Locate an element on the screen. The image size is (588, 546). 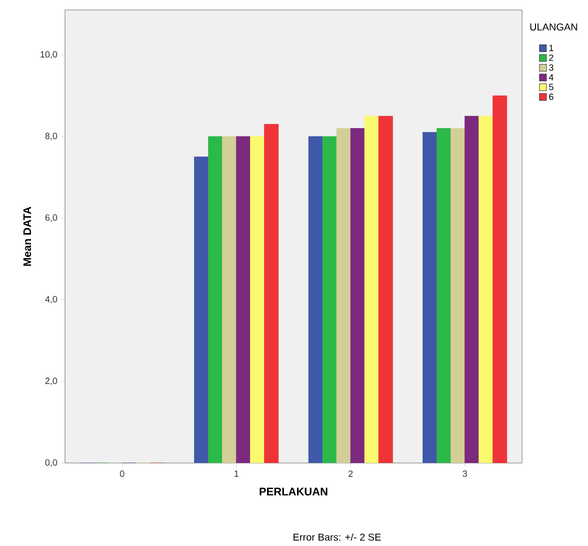
y-tick-label: 10,0 is located at coordinates (49, 55).